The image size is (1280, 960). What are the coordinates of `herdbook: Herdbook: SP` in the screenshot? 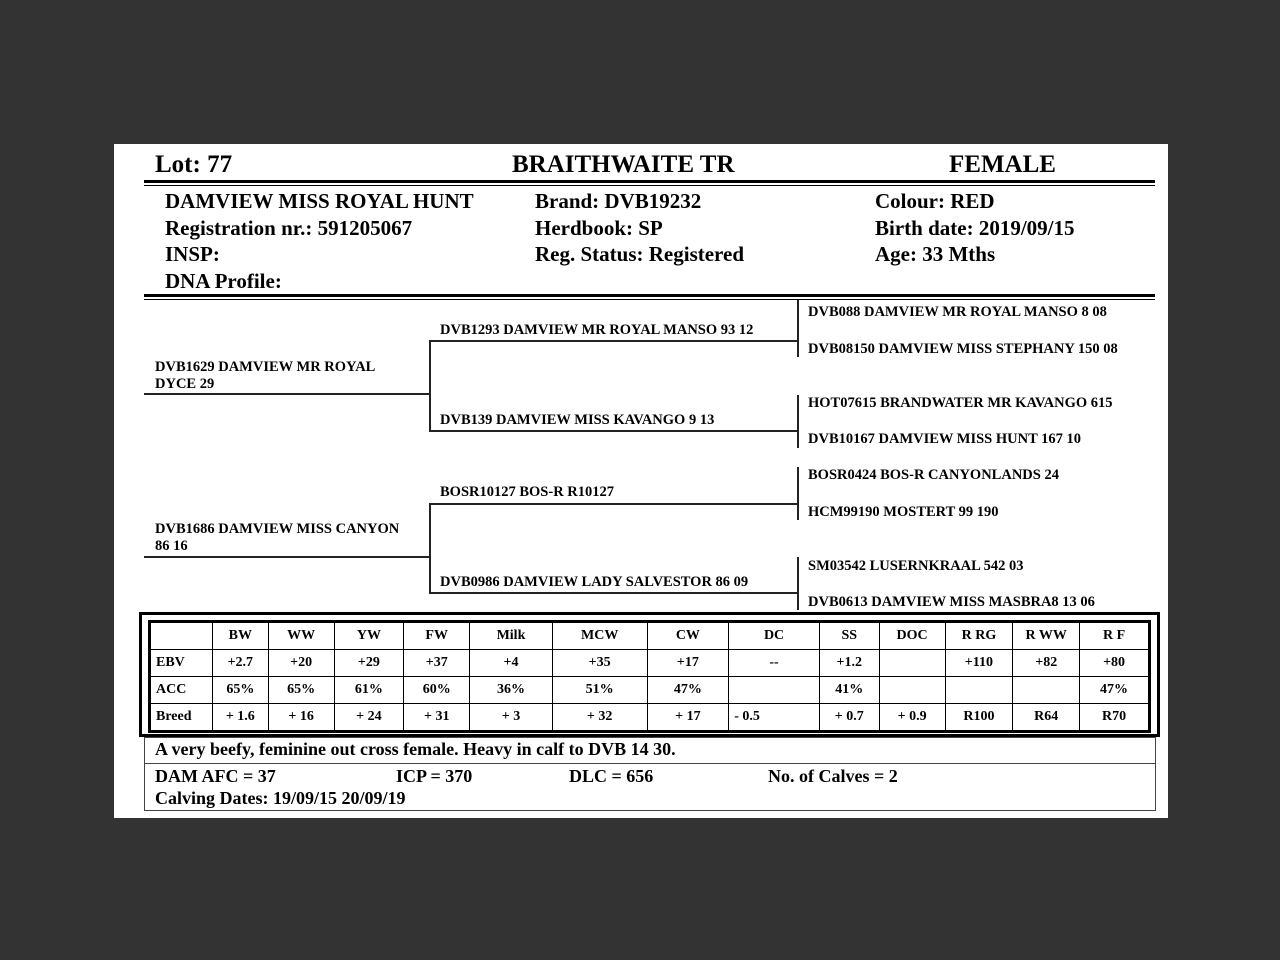 It's located at (599, 228).